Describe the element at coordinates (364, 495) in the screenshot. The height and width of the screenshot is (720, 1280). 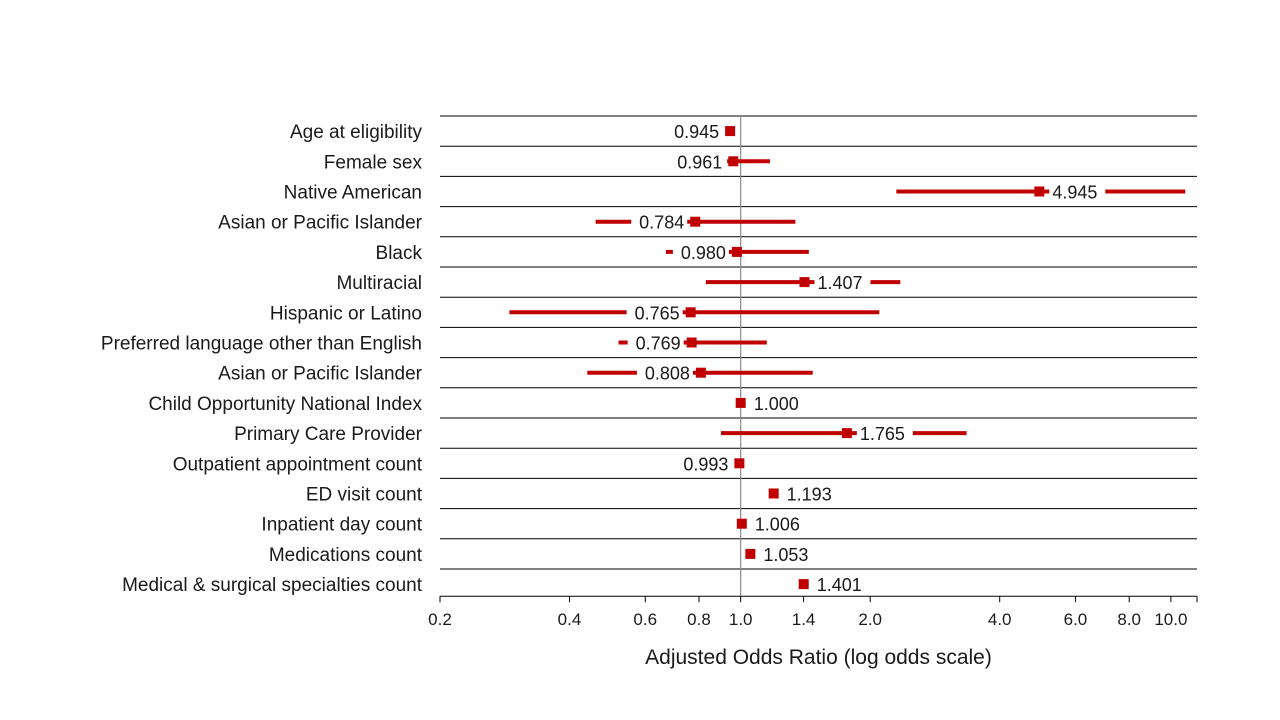
I see `row-label: ED visit count` at that location.